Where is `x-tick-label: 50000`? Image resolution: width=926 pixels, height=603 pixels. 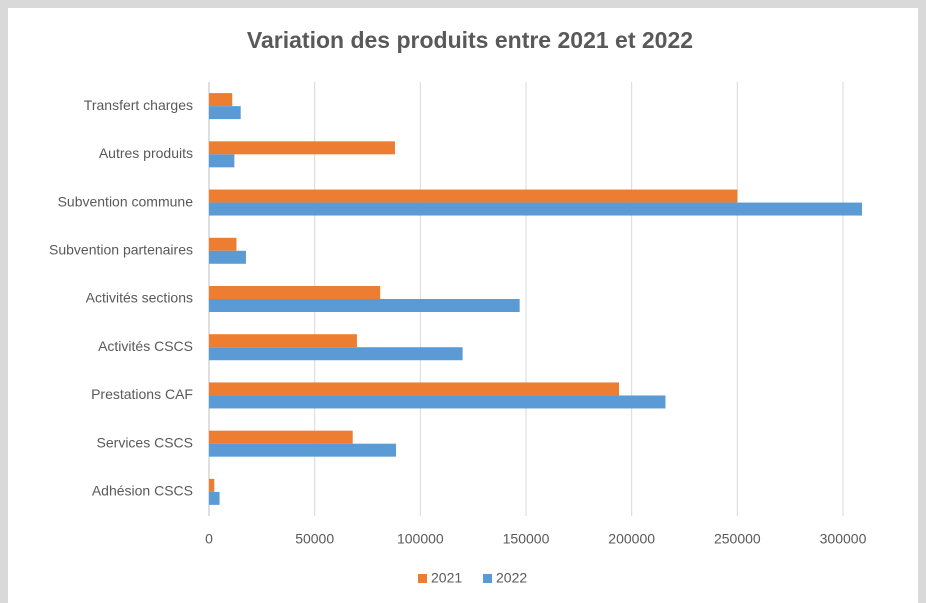 x-tick-label: 50000 is located at coordinates (314, 539).